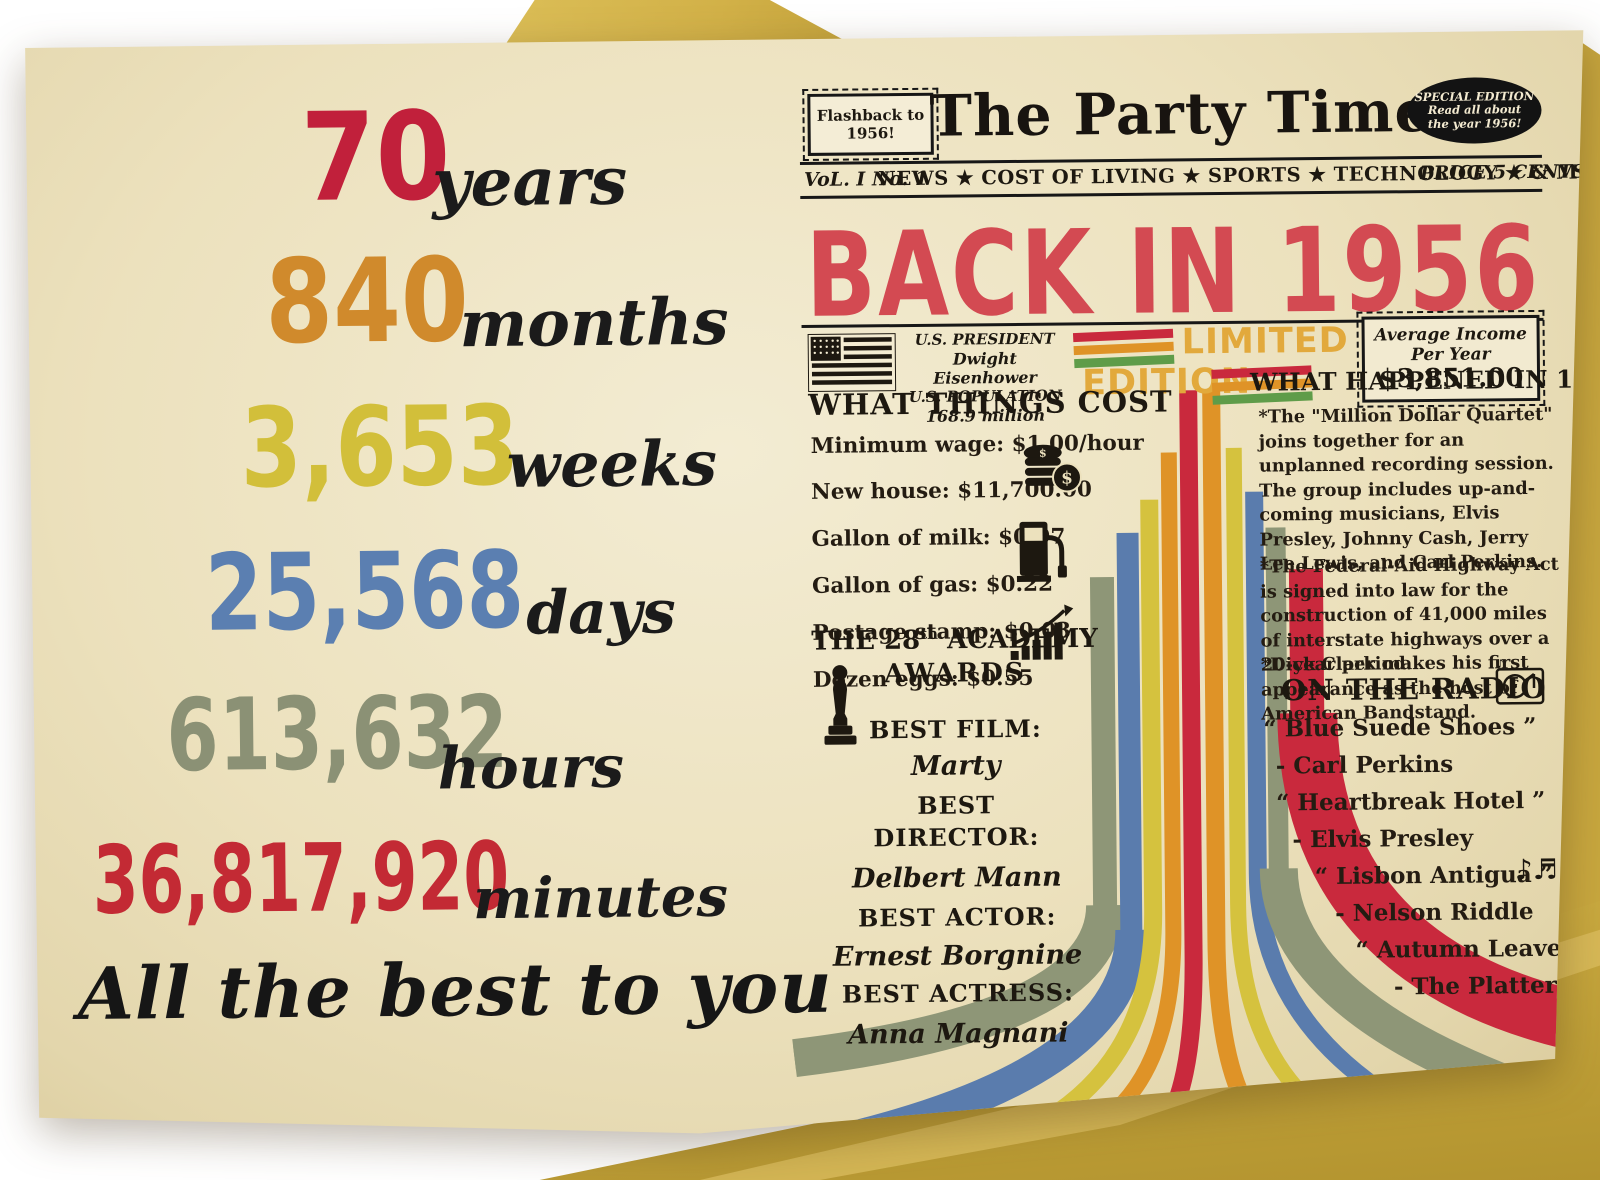 This screenshot has height=1180, width=1600. Describe the element at coordinates (956, 878) in the screenshot. I see `best-director-name: Delbert Mann` at that location.